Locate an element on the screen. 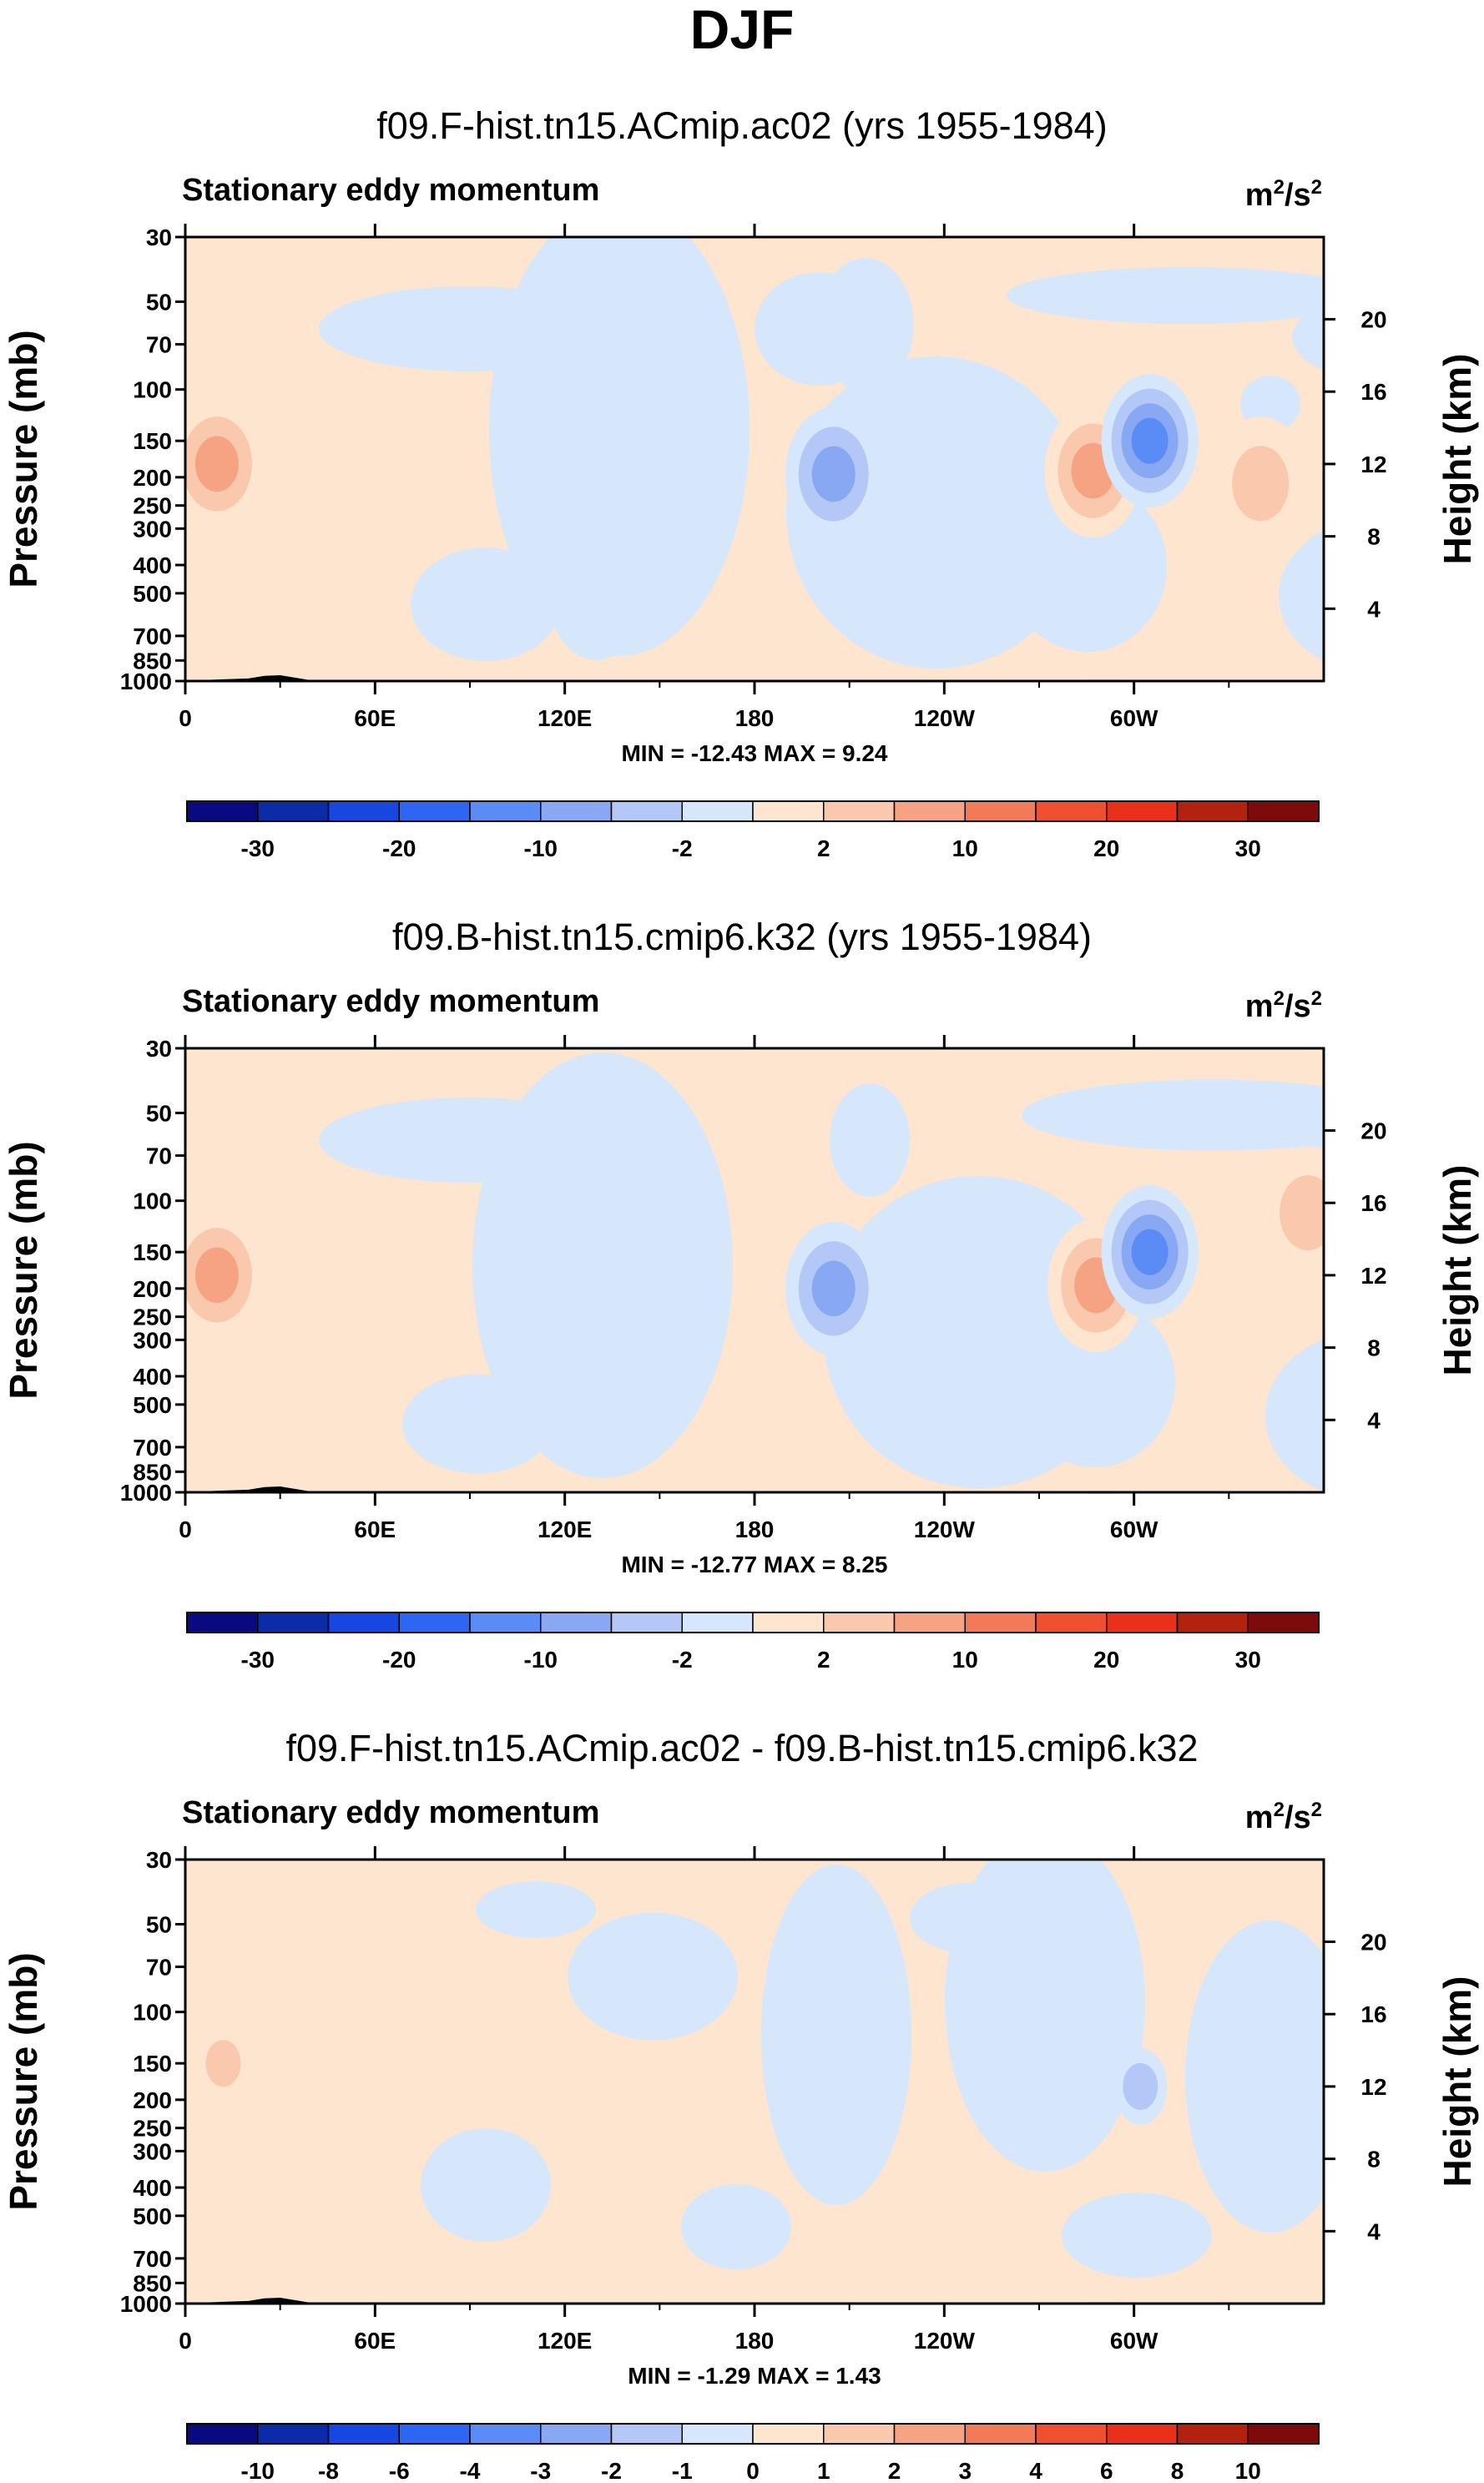 The width and height of the screenshot is (1484, 2483). colorbar-label: -8 is located at coordinates (328, 2470).